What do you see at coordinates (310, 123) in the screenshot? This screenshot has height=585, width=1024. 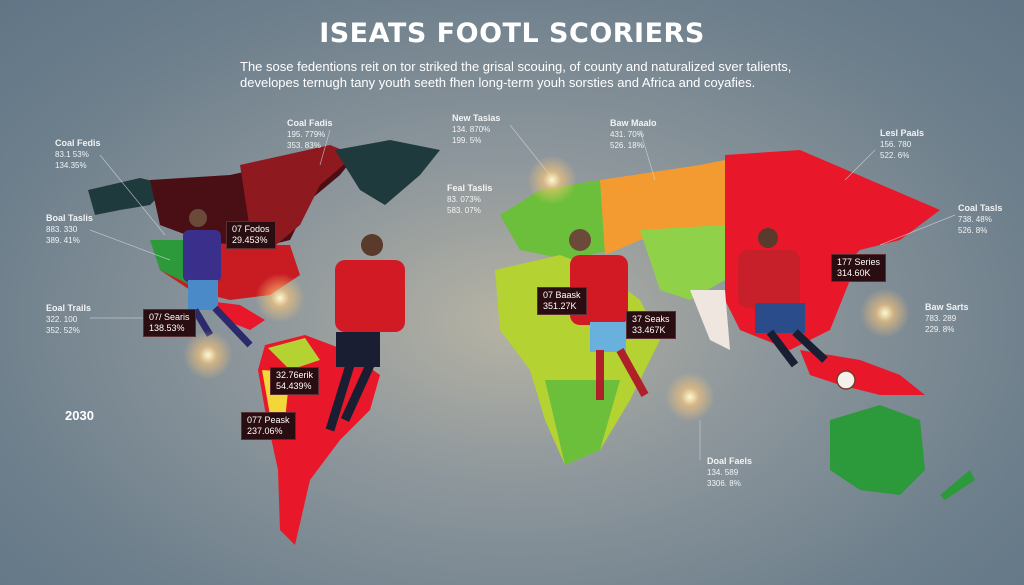 I see `stat-title: Coal Fadis` at bounding box center [310, 123].